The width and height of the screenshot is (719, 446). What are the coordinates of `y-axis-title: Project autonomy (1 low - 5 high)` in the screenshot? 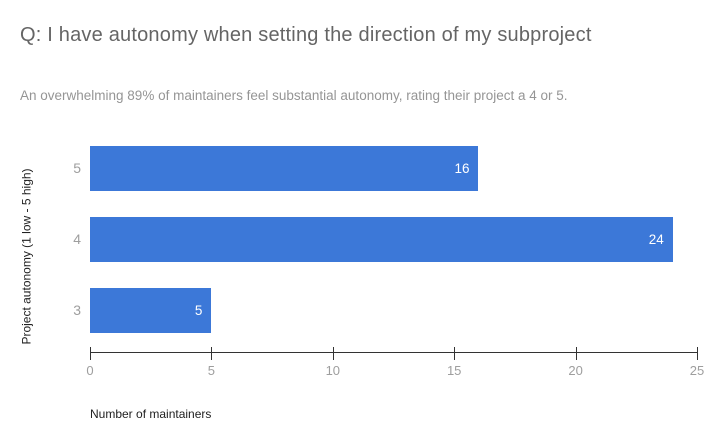 It's located at (26, 256).